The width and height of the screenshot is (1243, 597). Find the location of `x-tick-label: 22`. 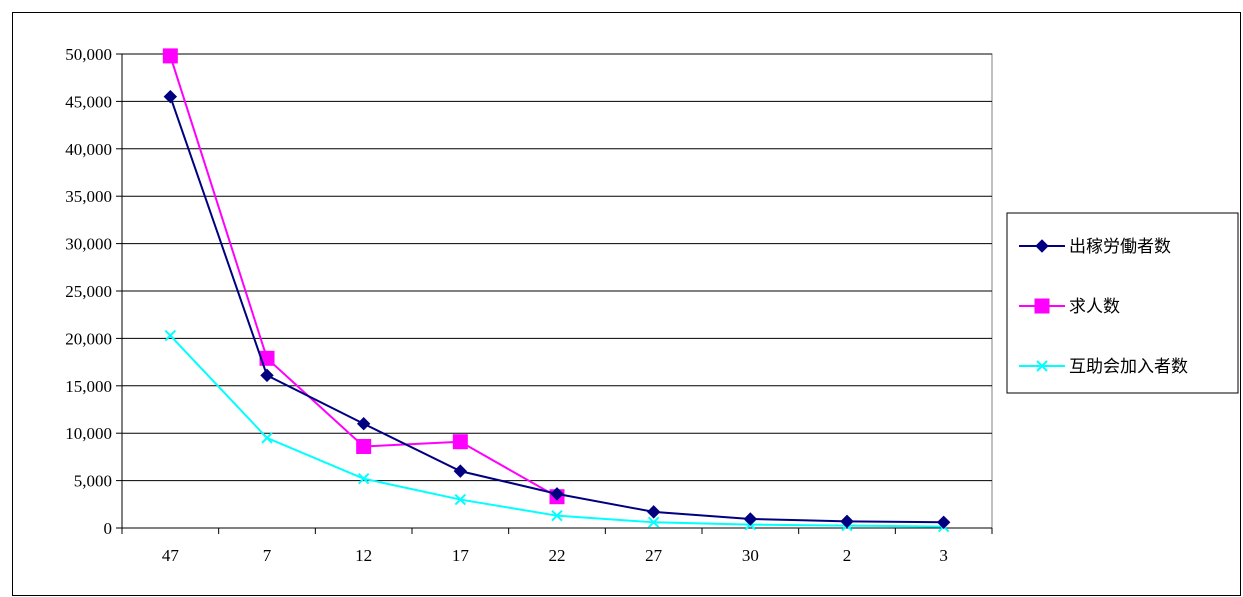

x-tick-label: 22 is located at coordinates (557, 555).